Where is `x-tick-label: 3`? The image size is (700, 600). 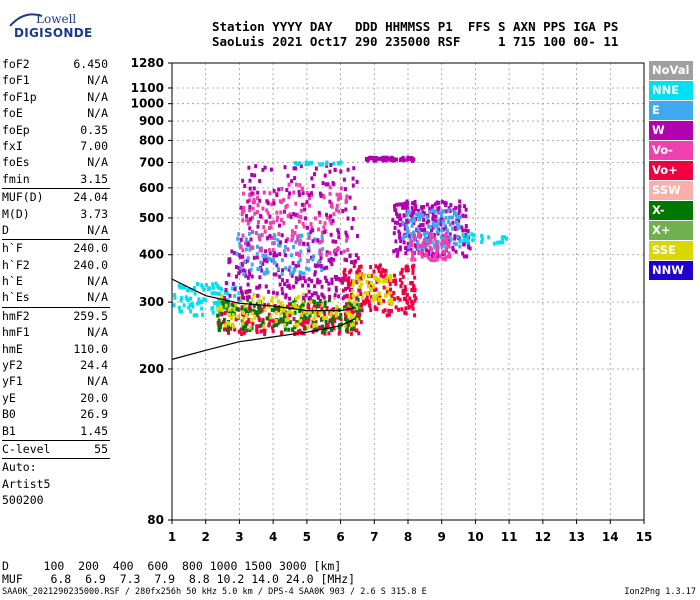
x-tick-label: 3 is located at coordinates (239, 537).